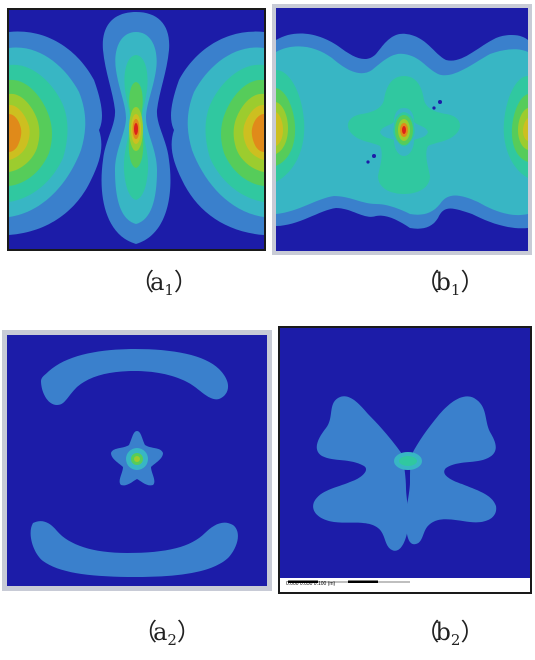 The width and height of the screenshot is (535, 660). Describe the element at coordinates (311, 584) in the screenshot. I see `scale-bar-label: 0.000 0.050 0.100 (m)` at that location.